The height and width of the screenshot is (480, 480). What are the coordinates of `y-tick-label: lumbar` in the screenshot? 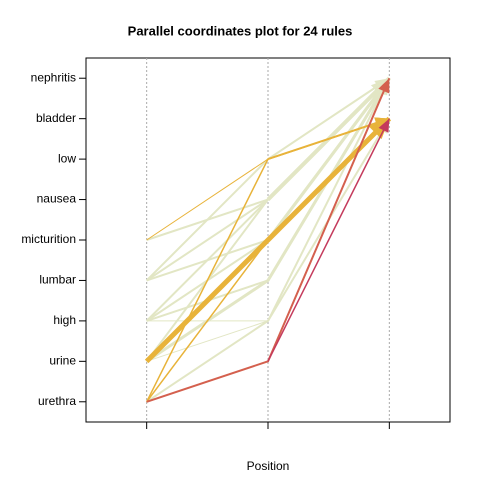 It's located at (57, 280).